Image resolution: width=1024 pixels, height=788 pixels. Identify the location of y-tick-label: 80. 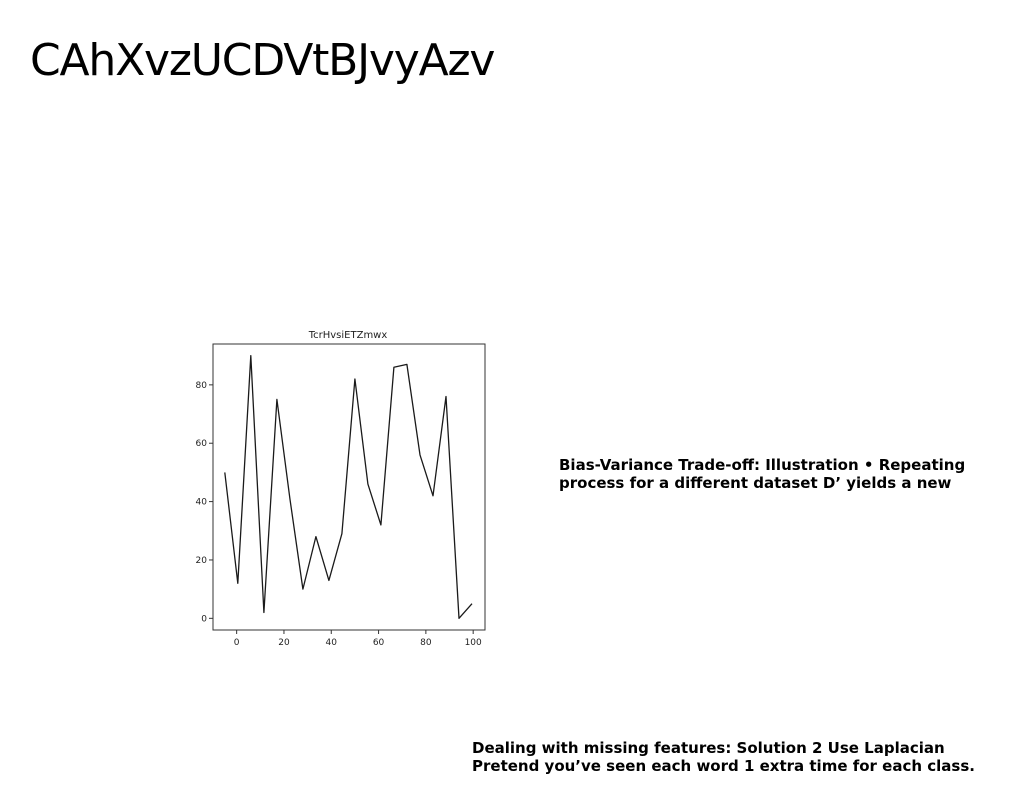
(202, 386).